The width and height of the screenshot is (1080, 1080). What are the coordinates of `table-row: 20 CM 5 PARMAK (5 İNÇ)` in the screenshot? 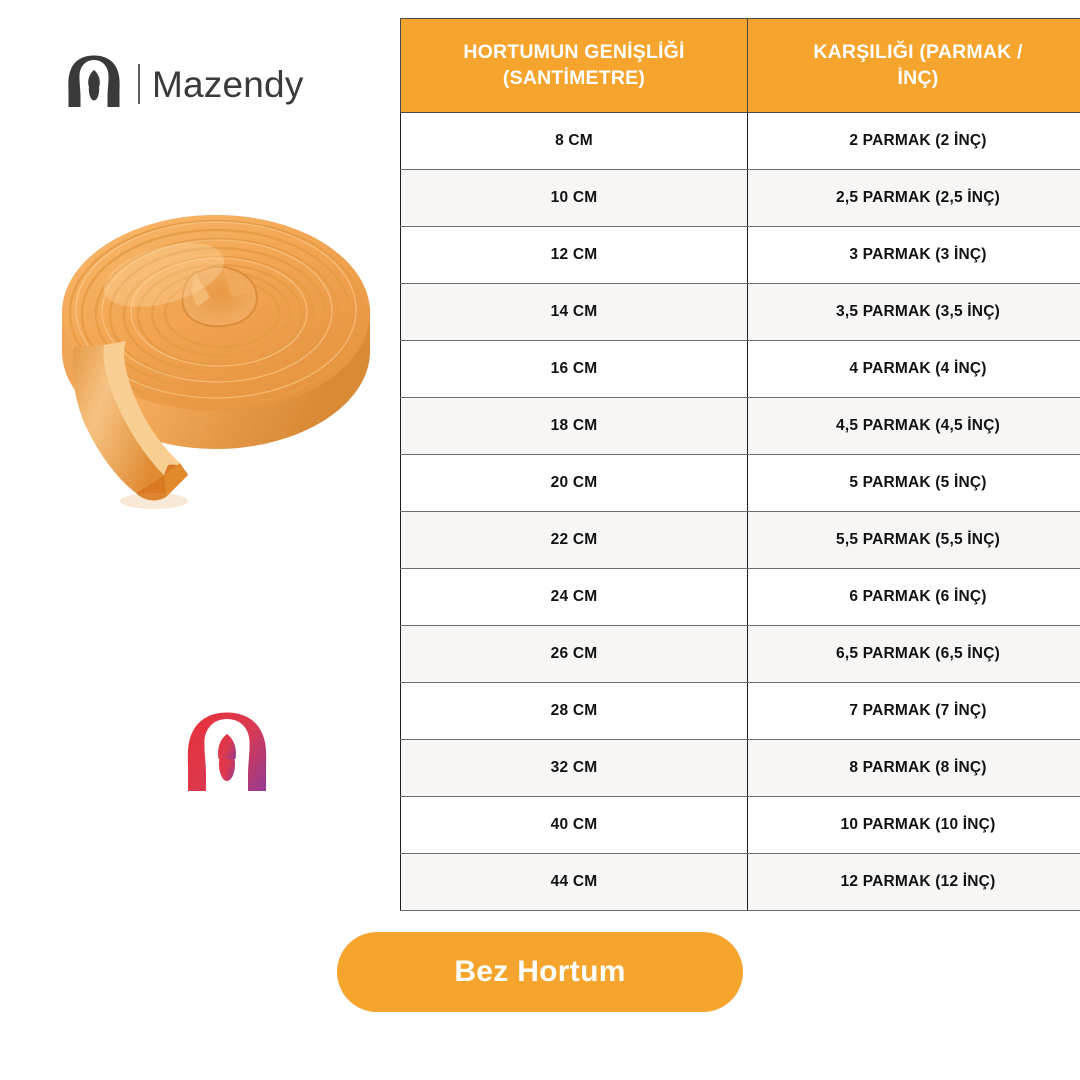 It's located at (740, 483).